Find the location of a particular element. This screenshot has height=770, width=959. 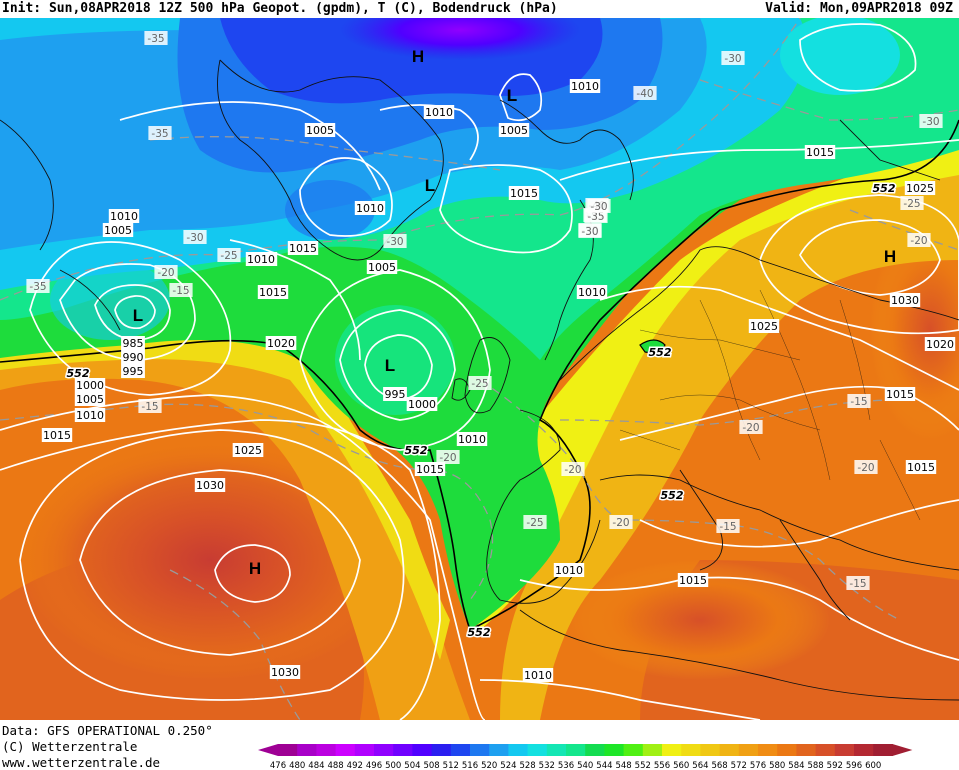

svg-text: 1005 is located at coordinates (382, 267).